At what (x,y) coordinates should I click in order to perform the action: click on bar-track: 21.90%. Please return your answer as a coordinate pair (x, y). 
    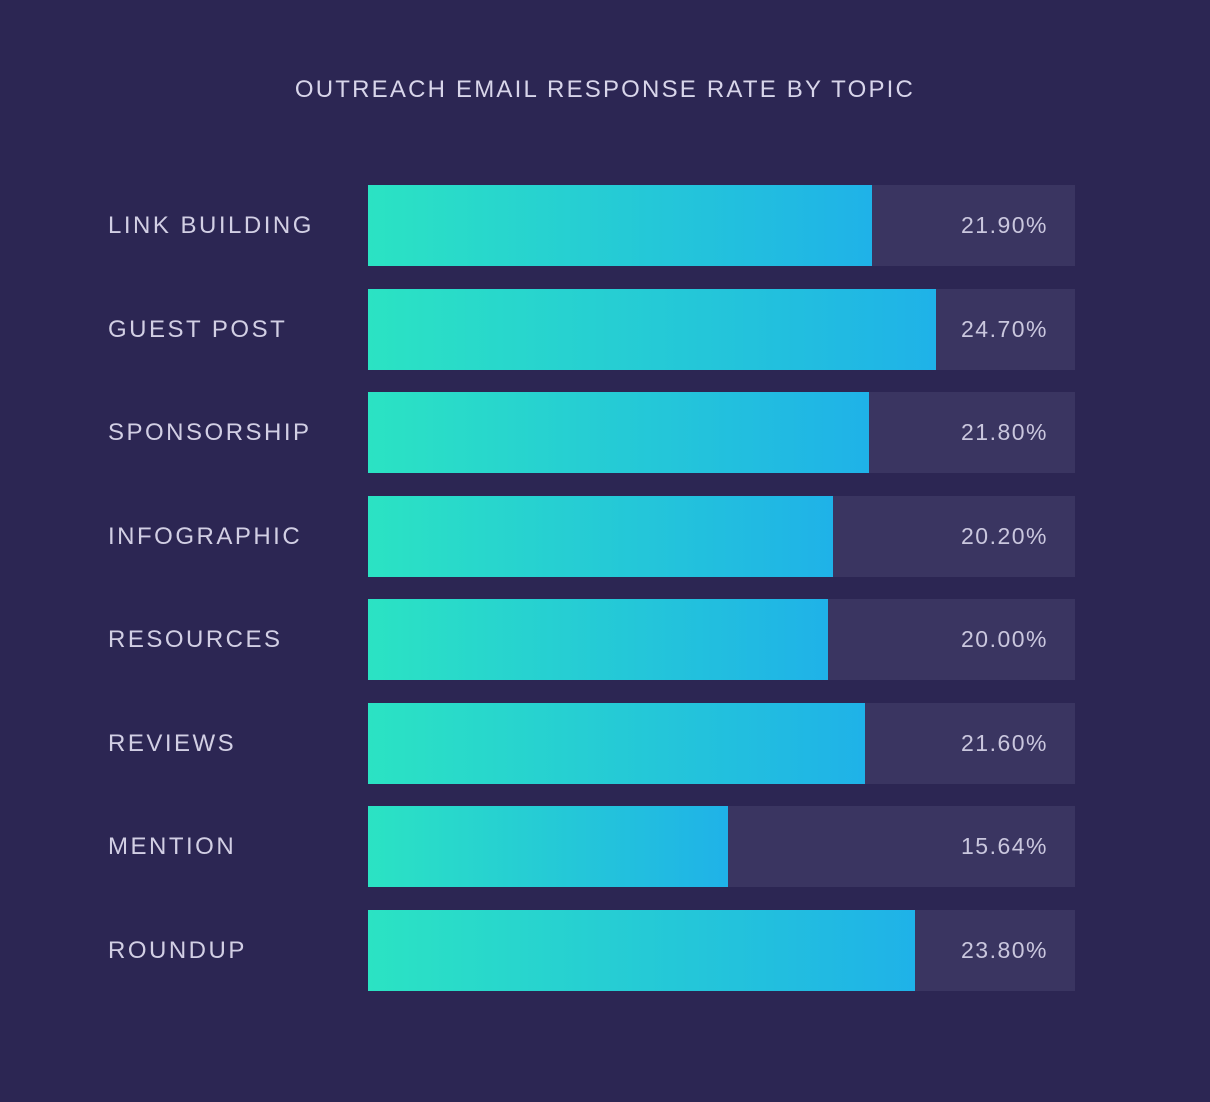
    Looking at the image, I should click on (721, 225).